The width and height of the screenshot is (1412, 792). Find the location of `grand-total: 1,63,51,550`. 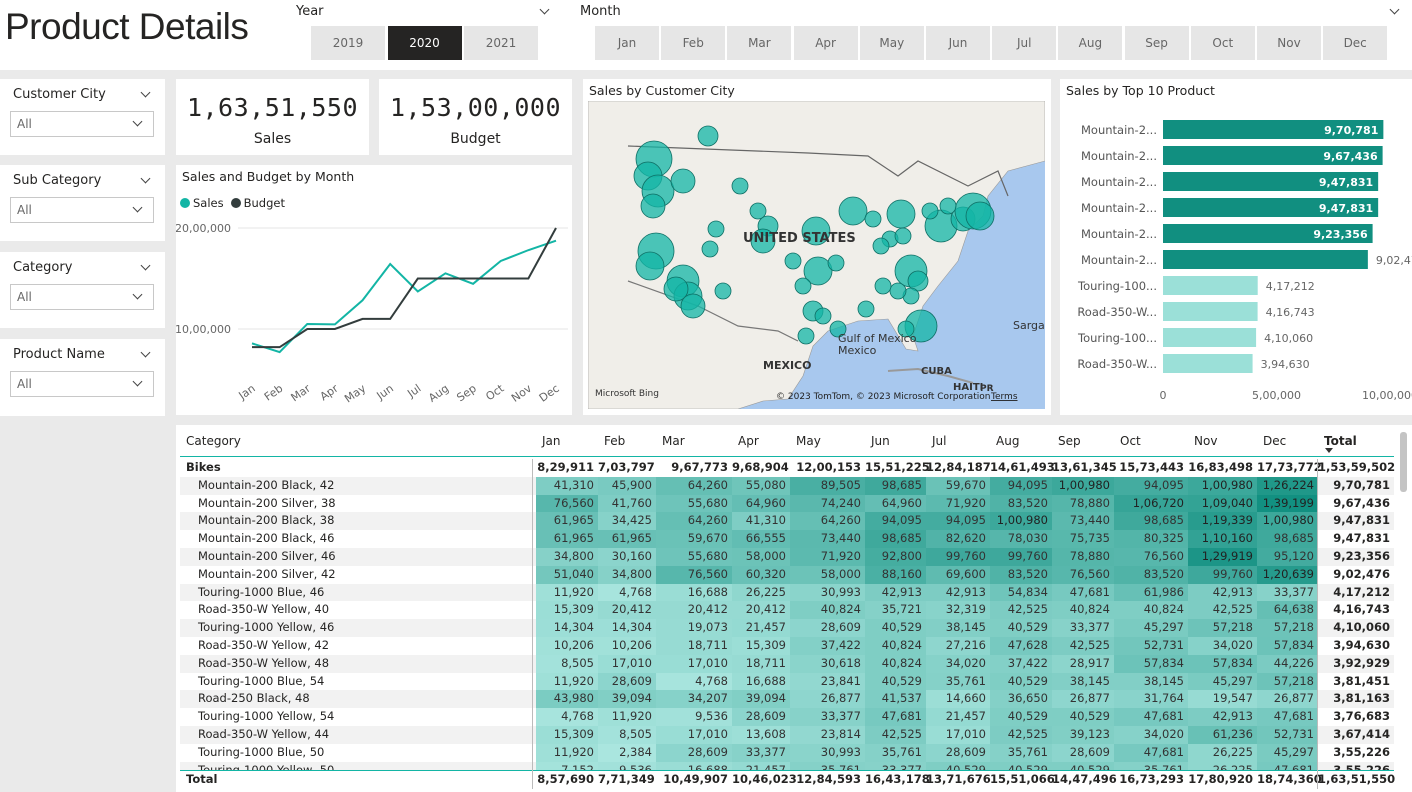

grand-total: 1,63,51,550 is located at coordinates (1357, 779).